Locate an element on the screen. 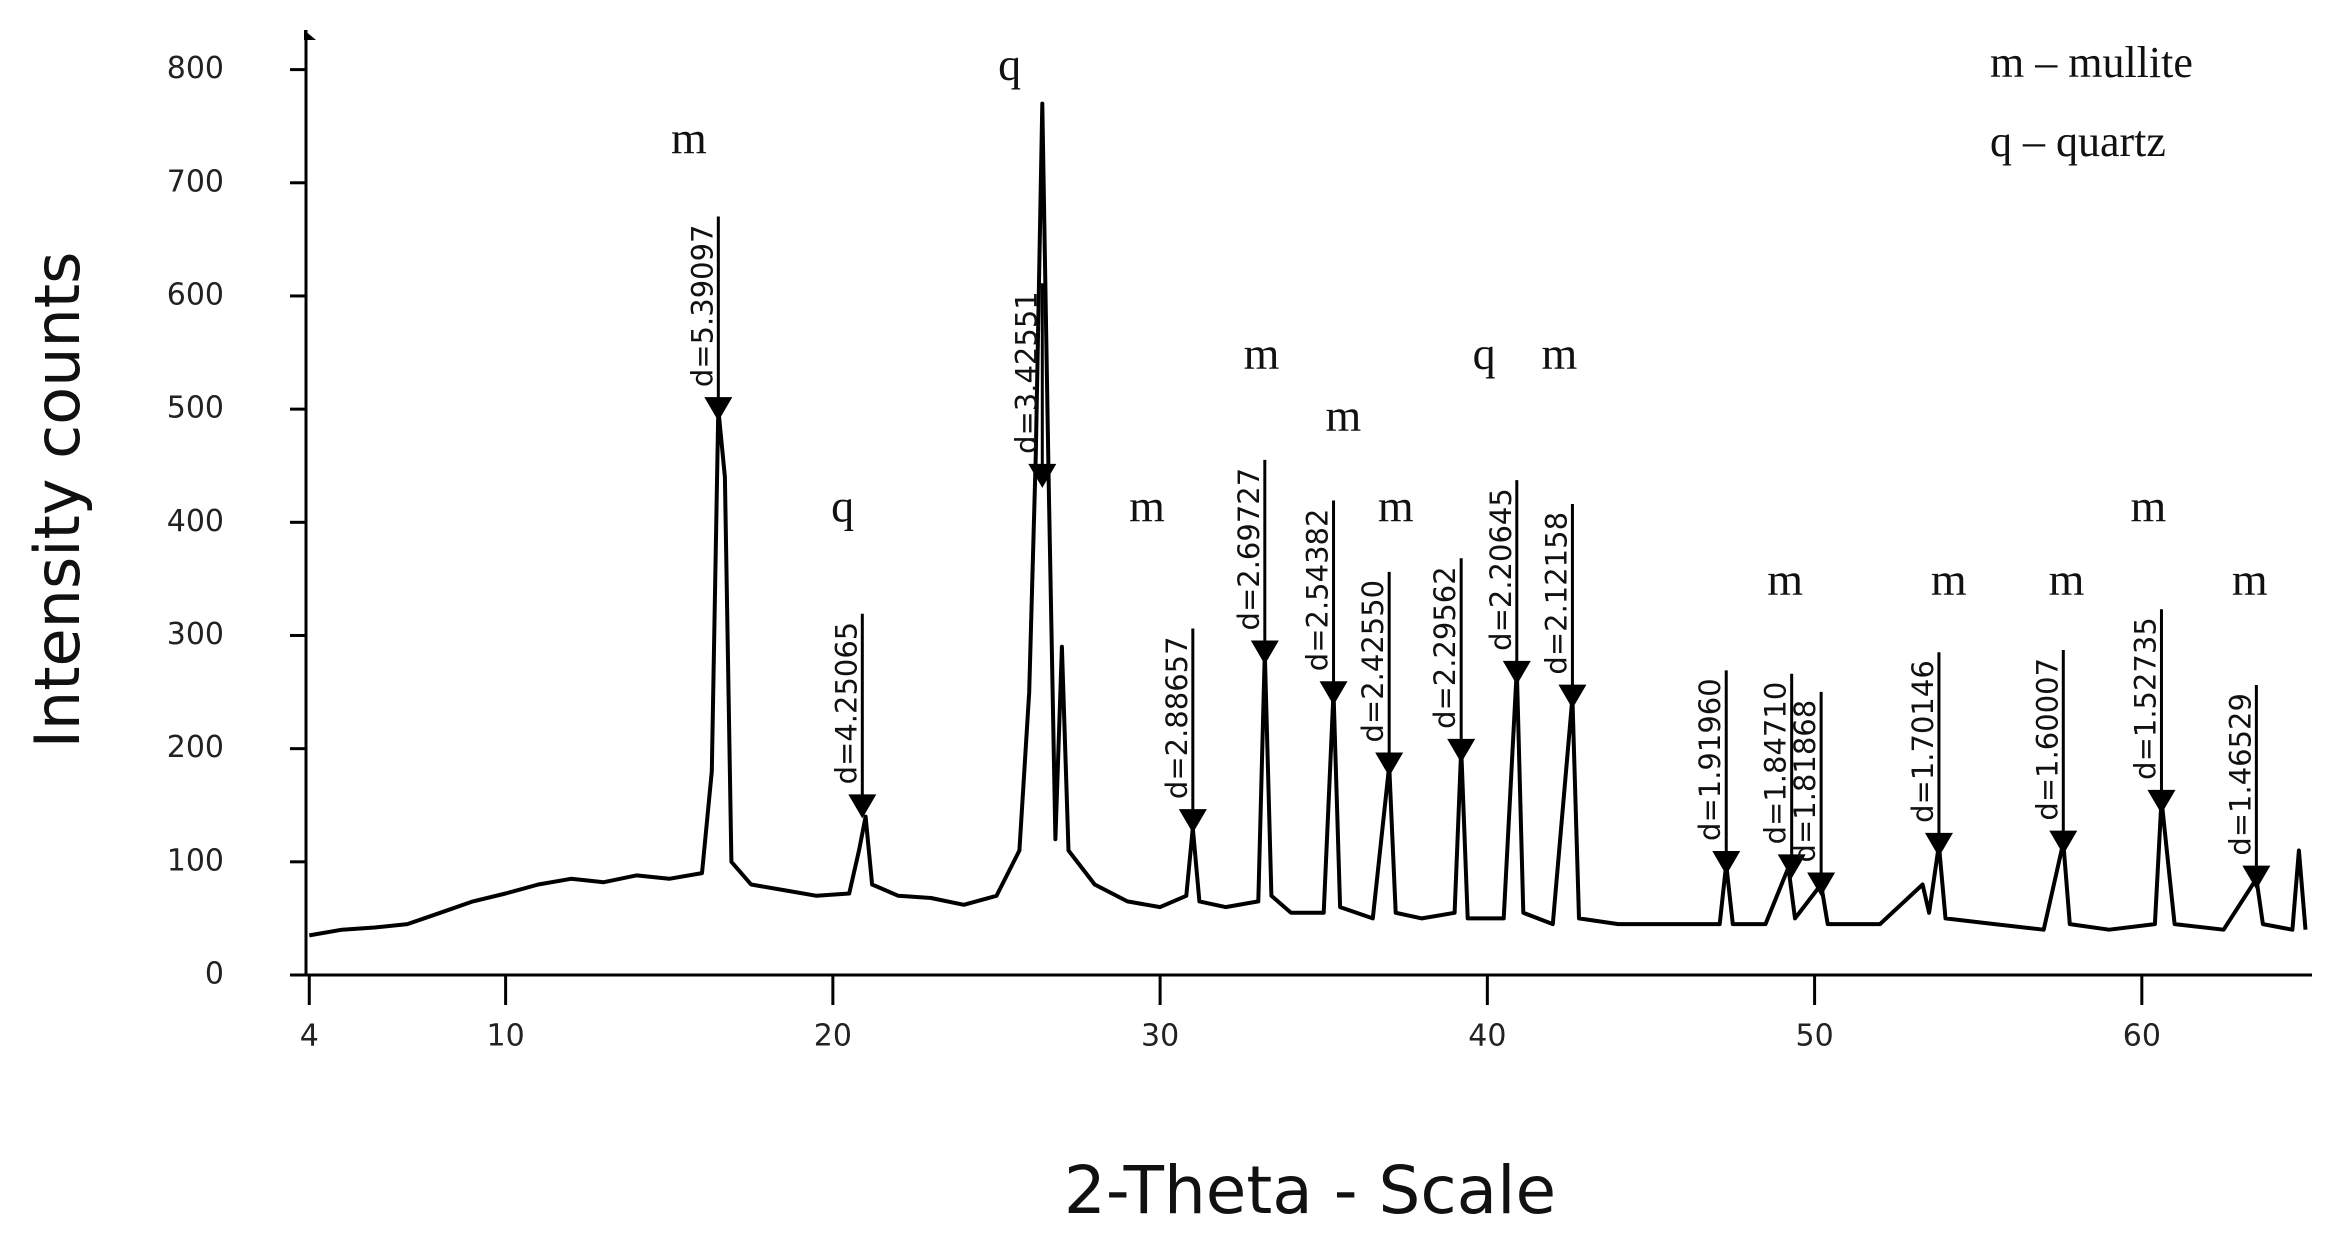  d-spacing-label: d=1.46529 is located at coordinates (2240, 774).